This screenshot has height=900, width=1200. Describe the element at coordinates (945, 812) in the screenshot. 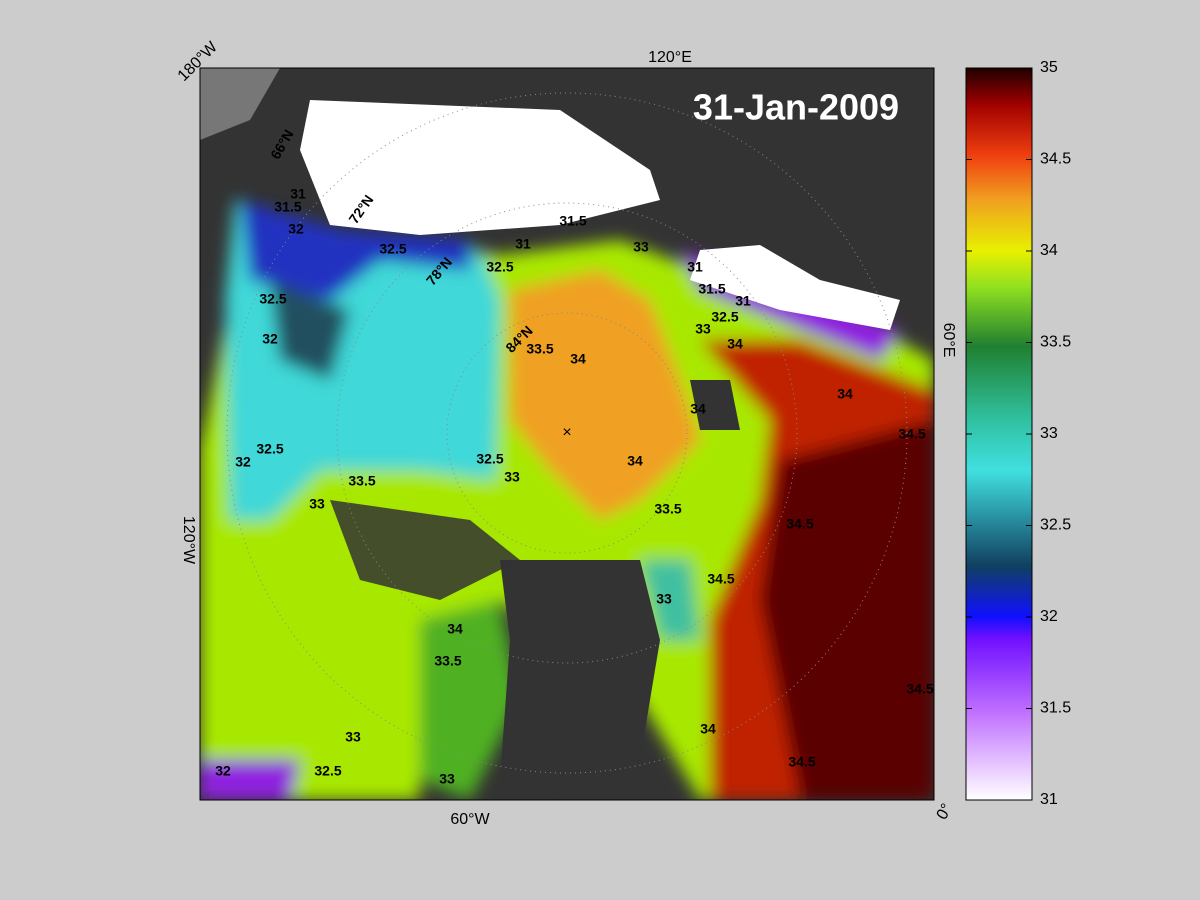

I see `longitude-label: 0°` at that location.